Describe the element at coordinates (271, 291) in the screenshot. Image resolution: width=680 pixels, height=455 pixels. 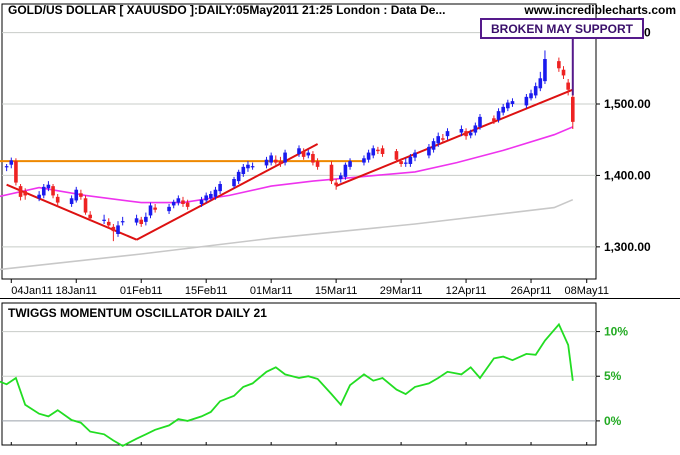
I see `x-tick-label: 01Mar11` at that location.